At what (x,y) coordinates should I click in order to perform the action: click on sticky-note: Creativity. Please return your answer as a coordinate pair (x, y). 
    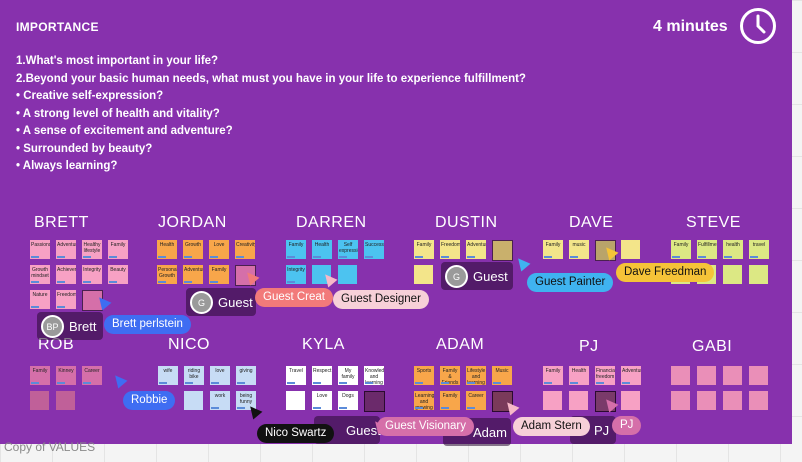
    Looking at the image, I should click on (245, 249).